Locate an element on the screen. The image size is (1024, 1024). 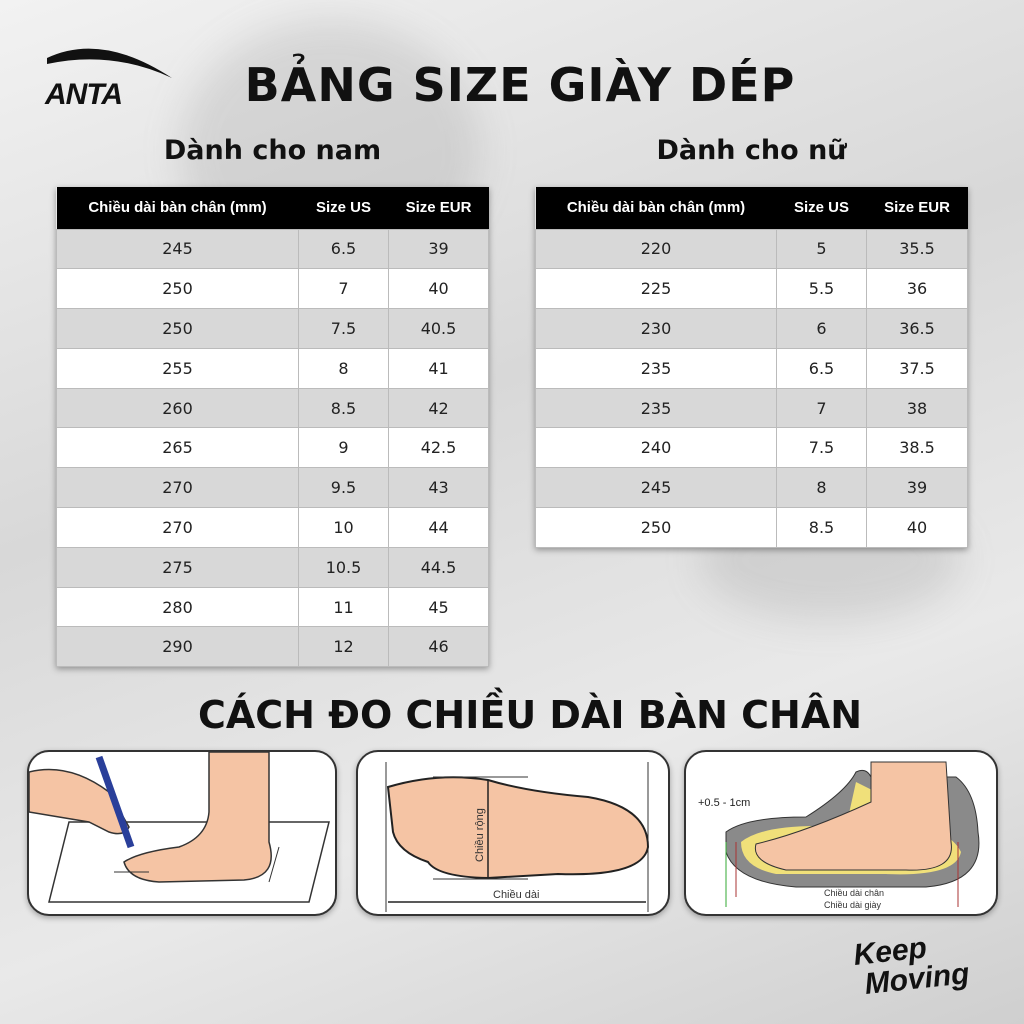
table-cell: 275 is located at coordinates (177, 567).